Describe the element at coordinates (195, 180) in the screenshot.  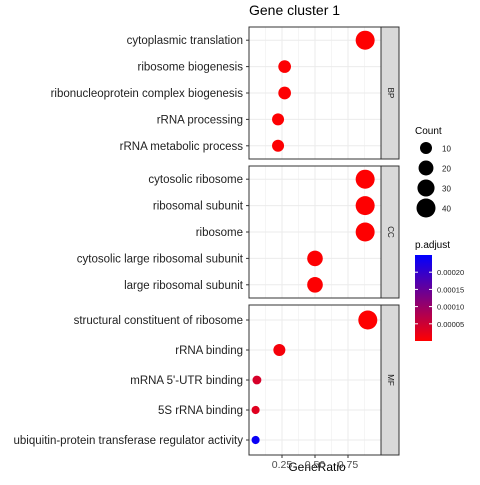
I see `y-tick-label: cytosolic ribosome` at that location.